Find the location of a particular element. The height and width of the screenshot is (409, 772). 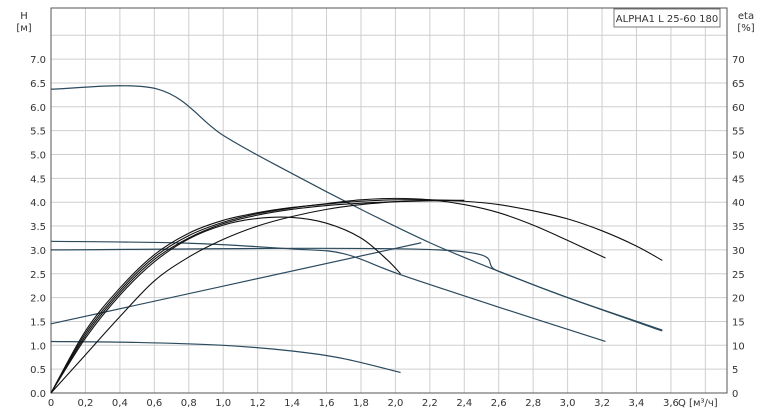

y-tick-label: 6.5 is located at coordinates (38, 84).